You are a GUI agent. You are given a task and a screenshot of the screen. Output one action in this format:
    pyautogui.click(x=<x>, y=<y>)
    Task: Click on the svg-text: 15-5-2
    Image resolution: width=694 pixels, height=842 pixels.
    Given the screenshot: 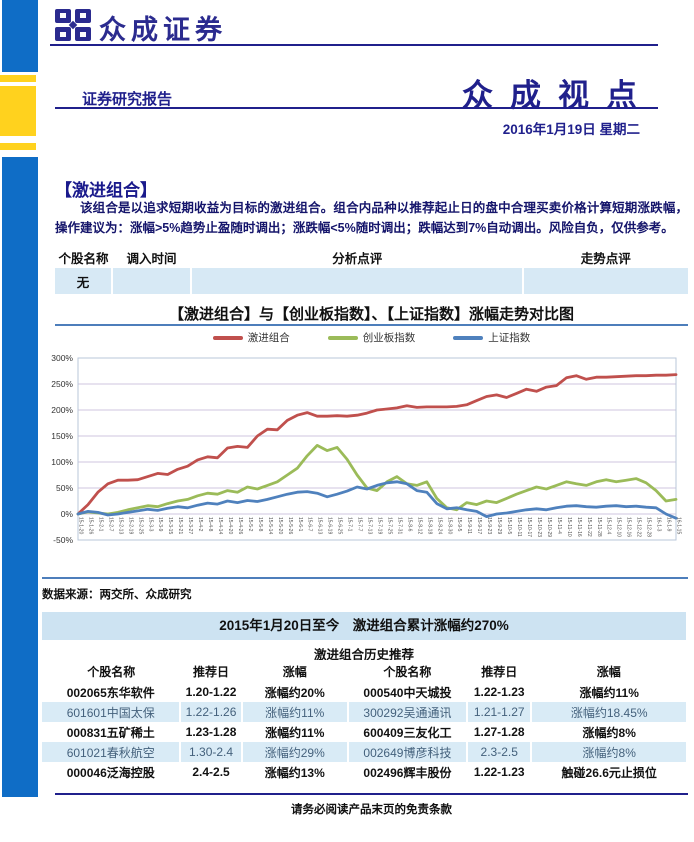 What is the action you would take?
    pyautogui.click(x=250, y=524)
    